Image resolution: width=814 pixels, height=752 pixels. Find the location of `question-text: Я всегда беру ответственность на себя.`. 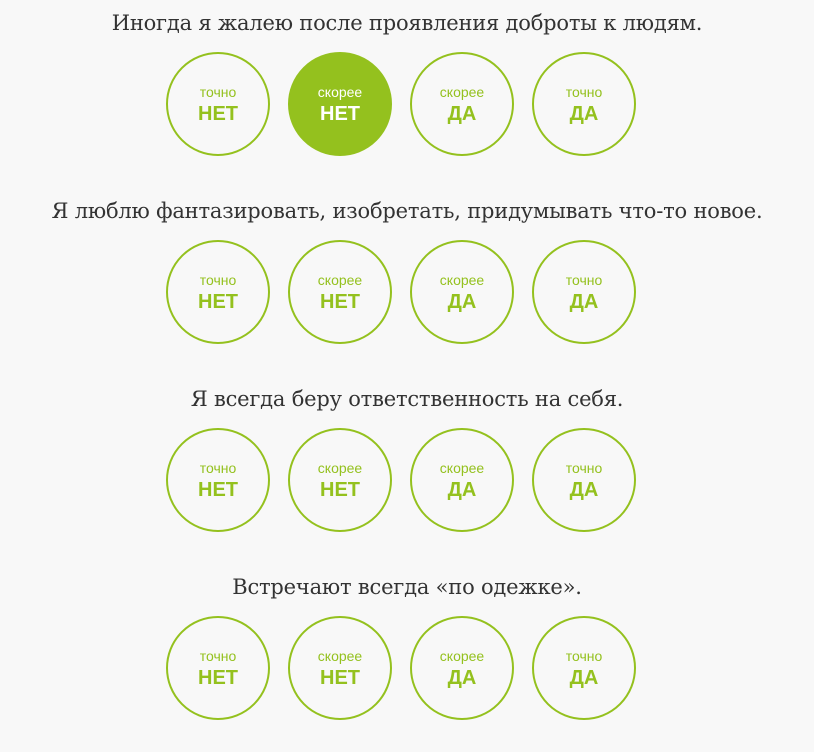

question-text: Я всегда беру ответственность на себя. is located at coordinates (407, 399).